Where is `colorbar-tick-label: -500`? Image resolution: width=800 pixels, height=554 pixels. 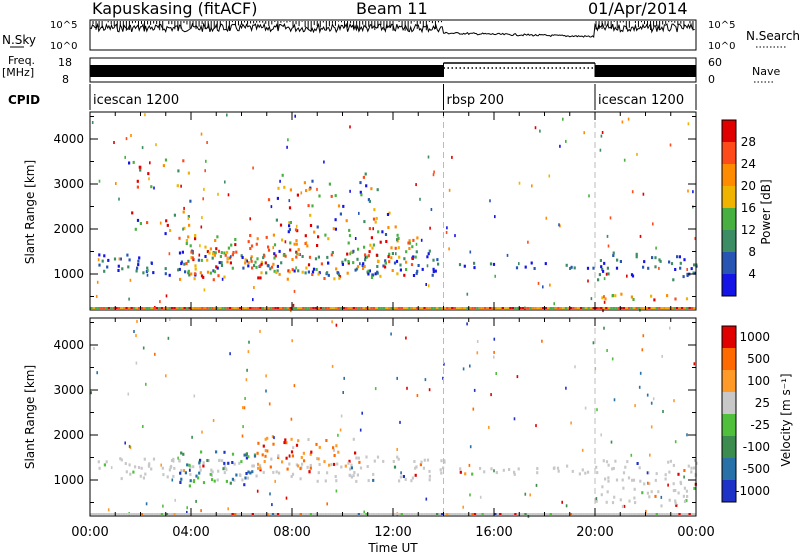 colorbar-tick-label: -500 is located at coordinates (756, 469).